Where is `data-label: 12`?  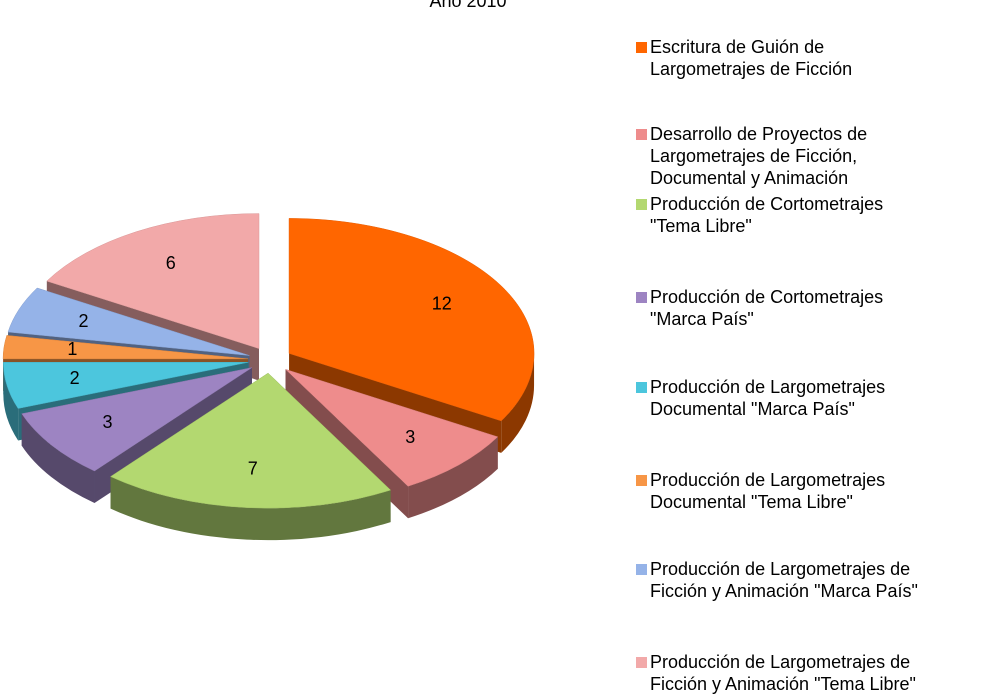
data-label: 12 is located at coordinates (442, 304).